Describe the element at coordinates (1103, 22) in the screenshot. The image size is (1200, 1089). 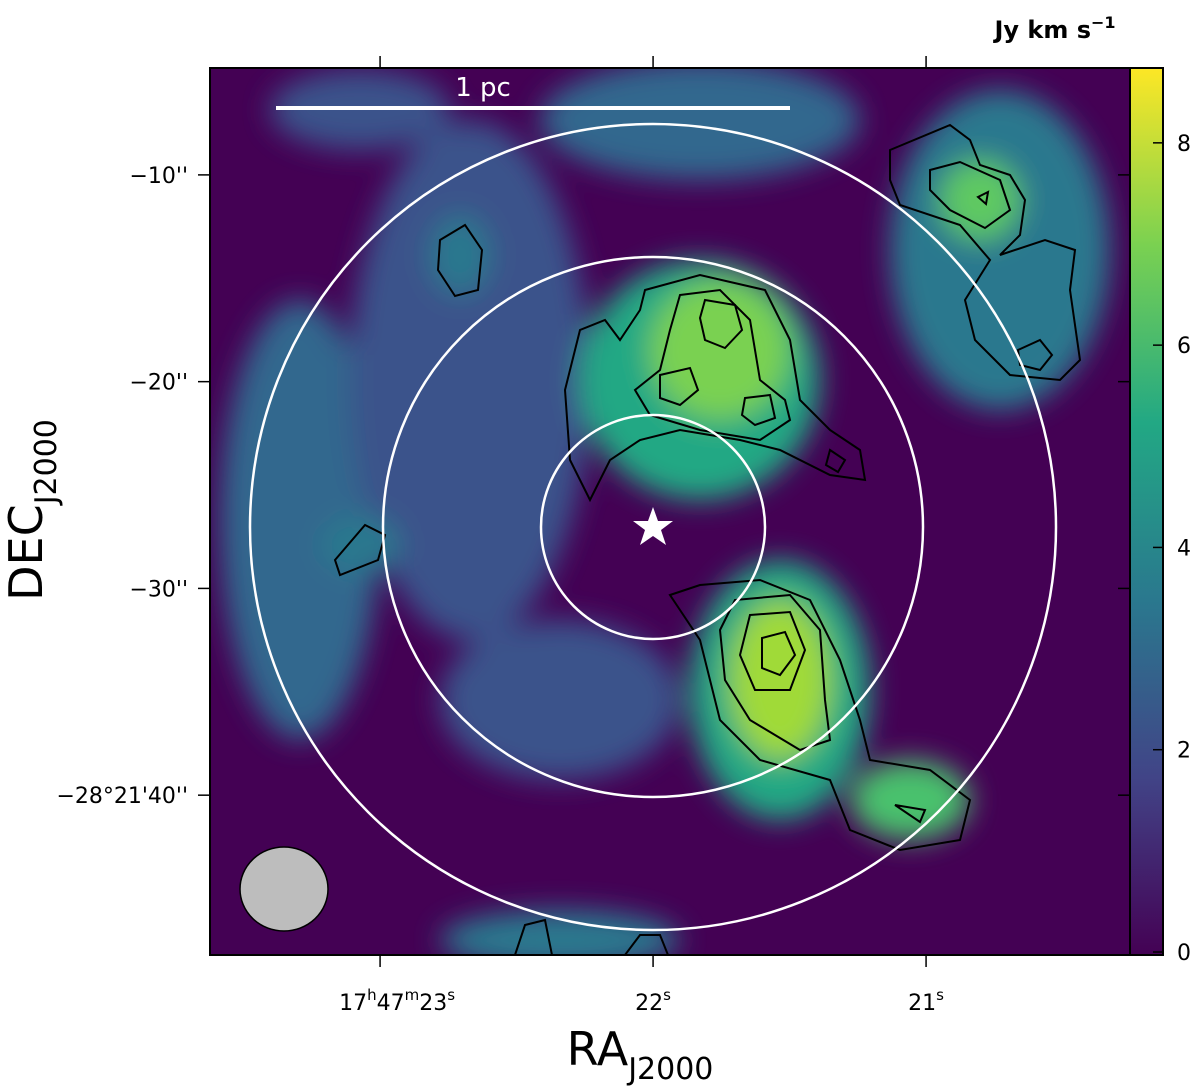
I see `colorbar-unit-exponent: −1` at that location.